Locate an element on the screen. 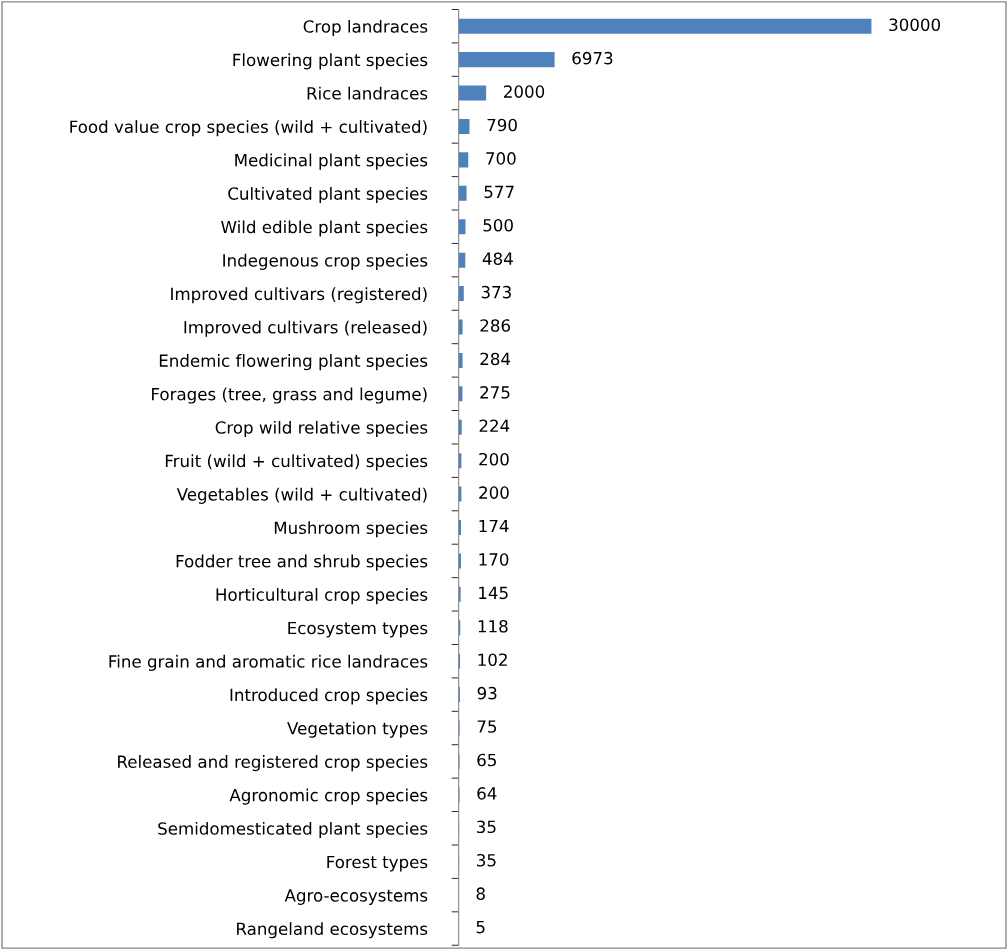  y-tick-label: Forest types is located at coordinates (377, 863).